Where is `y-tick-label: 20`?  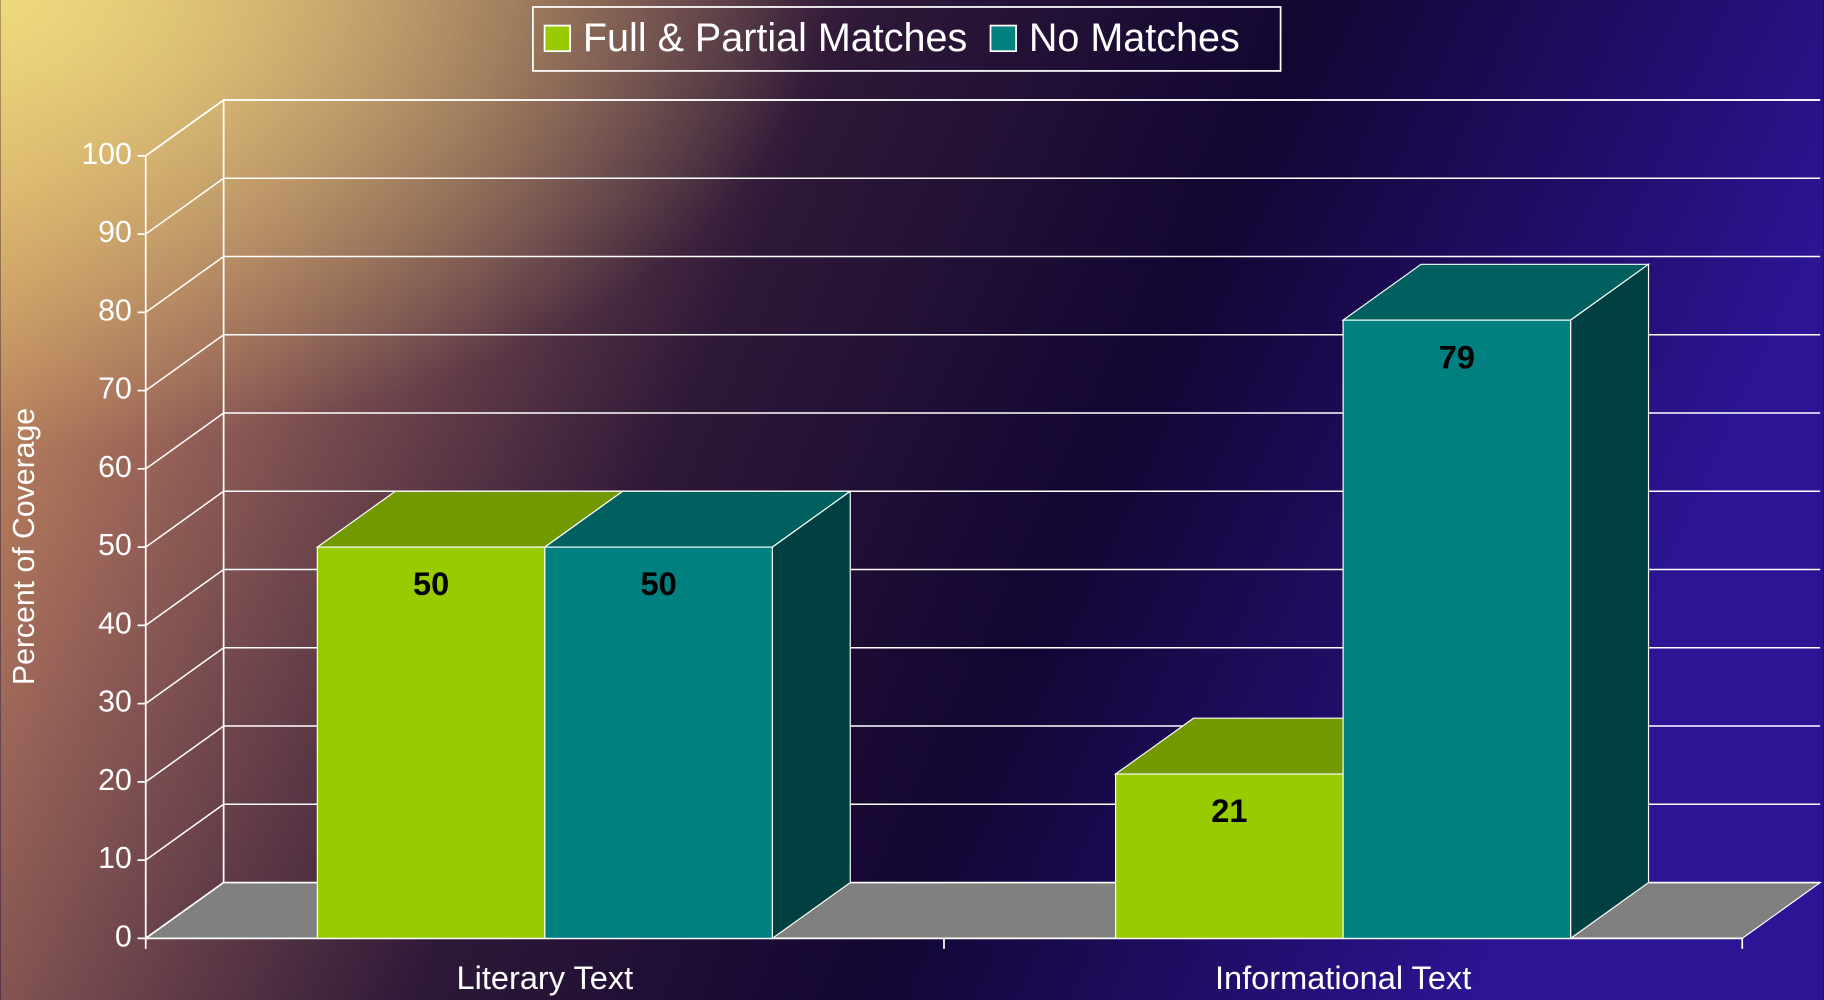
y-tick-label: 20 is located at coordinates (115, 780).